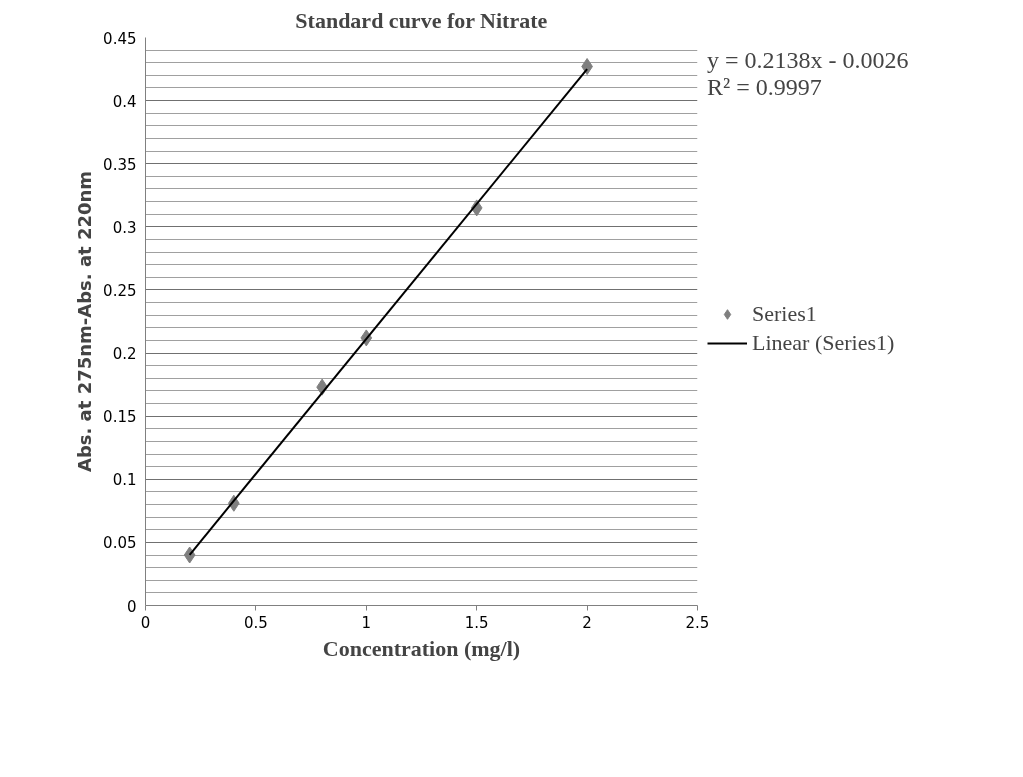  What do you see at coordinates (120, 290) in the screenshot?
I see `y-tick-label: 0.25` at bounding box center [120, 290].